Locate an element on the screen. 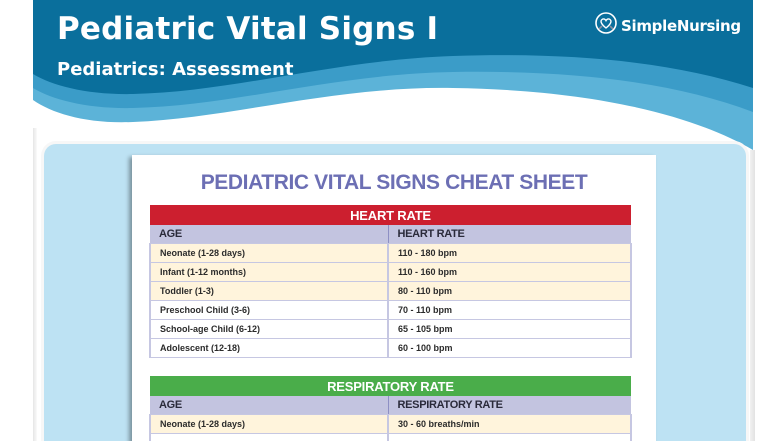 This screenshot has width=784, height=441. heart-rate-cell: 65 - 105 bpm is located at coordinates (509, 329).